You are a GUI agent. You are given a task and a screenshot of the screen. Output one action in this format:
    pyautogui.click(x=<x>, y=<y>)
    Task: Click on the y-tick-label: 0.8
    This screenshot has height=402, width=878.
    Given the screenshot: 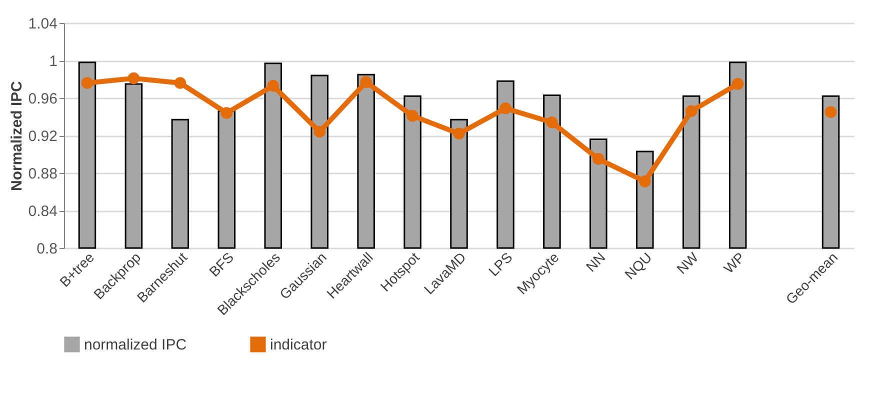 What is the action you would take?
    pyautogui.click(x=47, y=249)
    